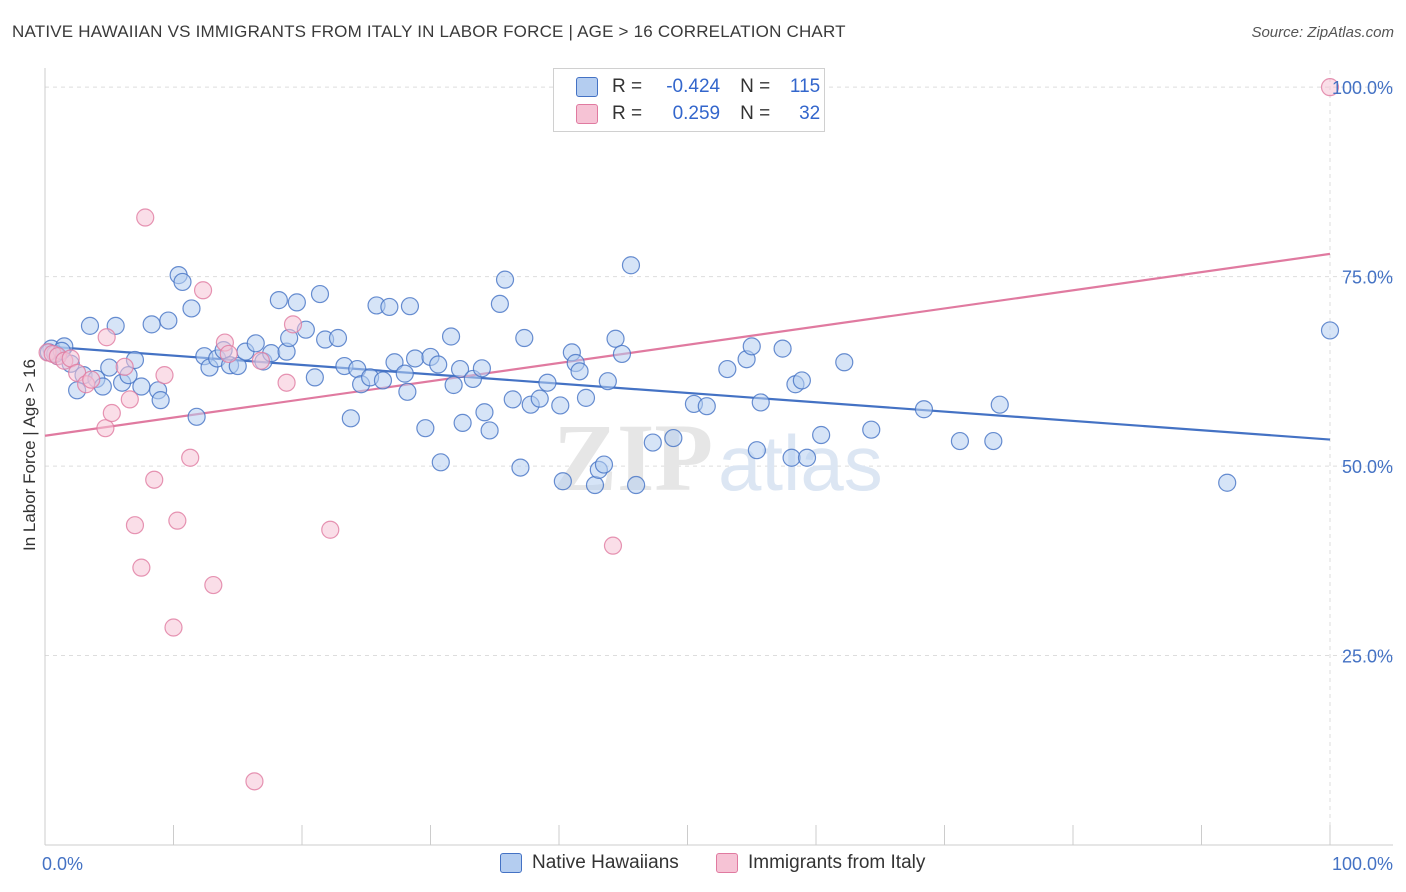 The height and width of the screenshot is (892, 1406). I want to click on y-tick-labels: 25.0% 50.0% 75.0% 100.0%, so click(1362, 372).